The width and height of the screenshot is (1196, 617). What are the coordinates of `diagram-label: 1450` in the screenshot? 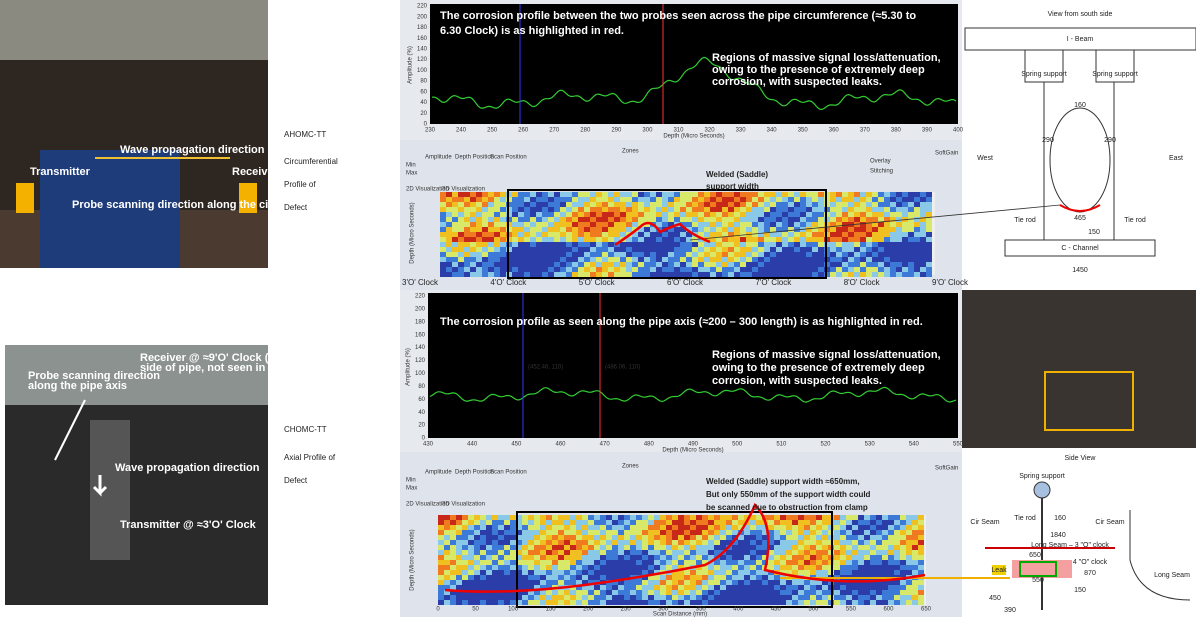 It's located at (1080, 270).